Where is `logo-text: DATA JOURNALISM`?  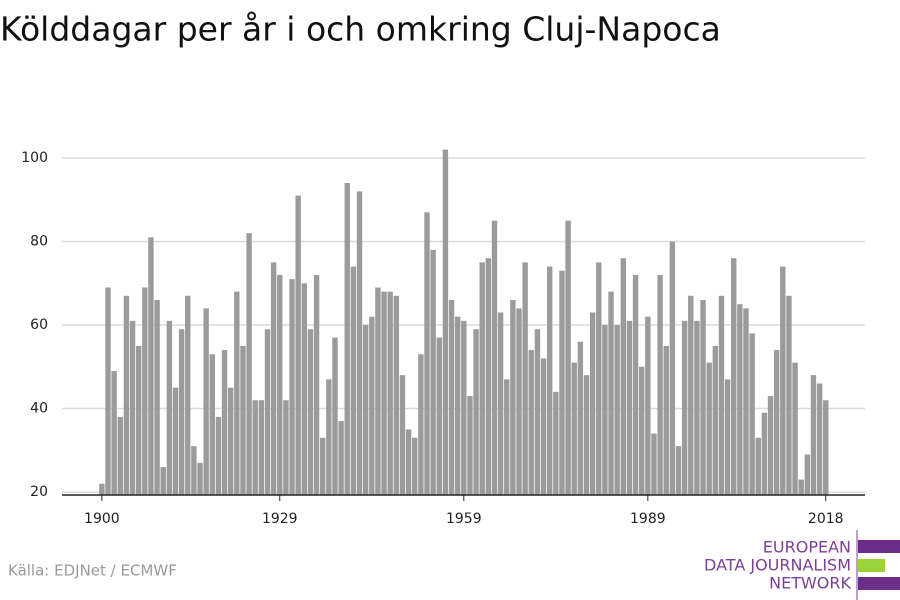 logo-text: DATA JOURNALISM is located at coordinates (777, 565).